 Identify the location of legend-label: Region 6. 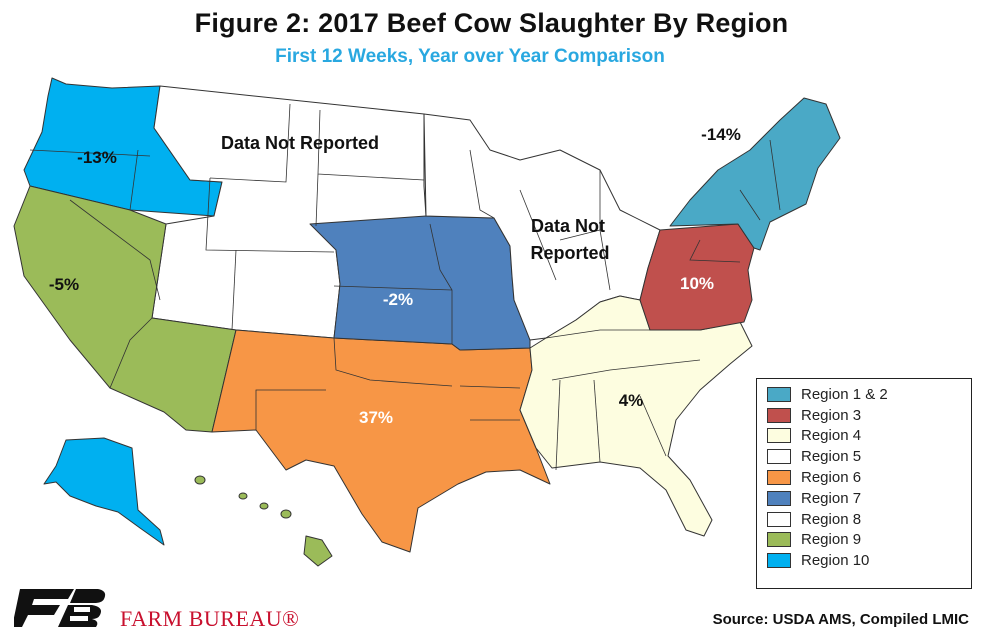
(831, 478).